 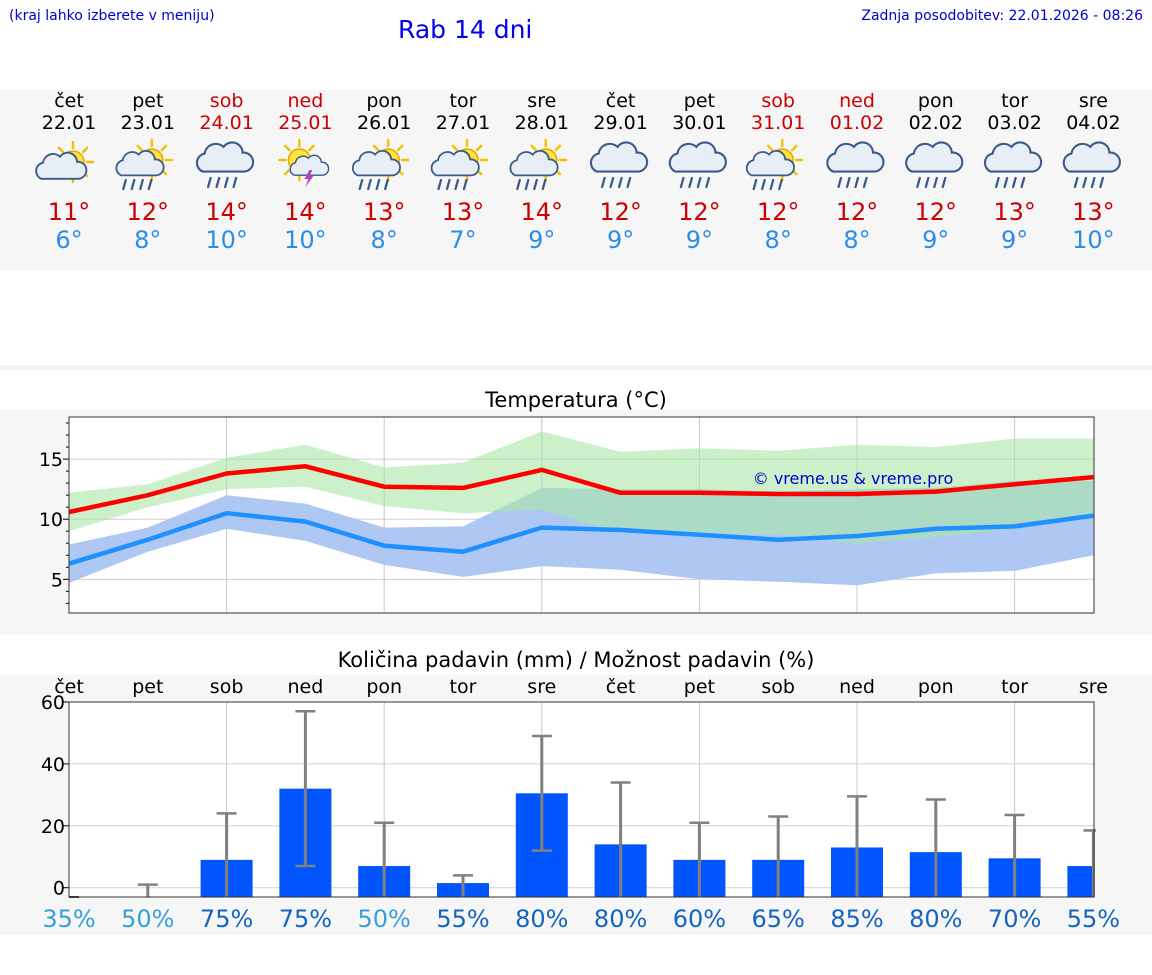 What do you see at coordinates (621, 687) in the screenshot?
I see `precipitation-day-label: čet` at bounding box center [621, 687].